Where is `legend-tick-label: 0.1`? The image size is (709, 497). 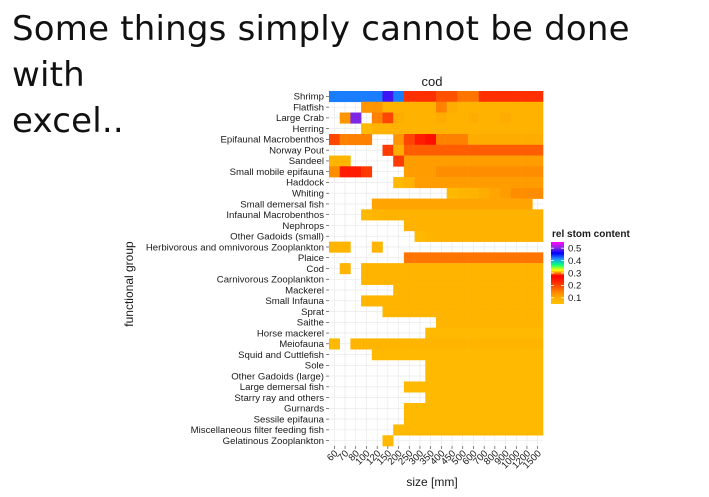 legend-tick-label: 0.1 is located at coordinates (574, 298).